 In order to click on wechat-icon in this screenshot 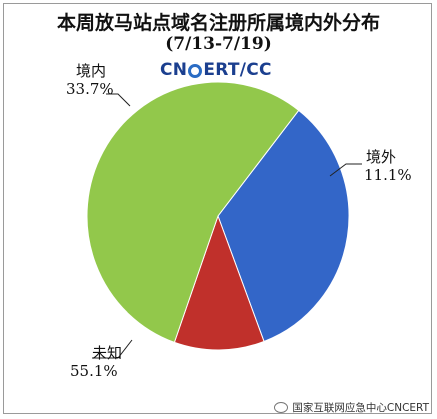, I will do `click(281, 407)`.